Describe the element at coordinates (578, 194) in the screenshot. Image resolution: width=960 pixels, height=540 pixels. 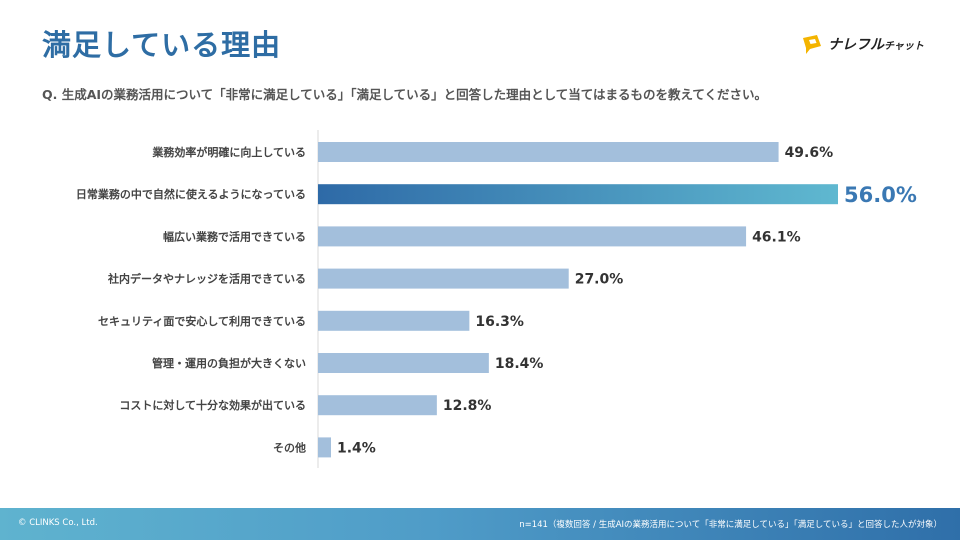
I see `bar-highlight` at that location.